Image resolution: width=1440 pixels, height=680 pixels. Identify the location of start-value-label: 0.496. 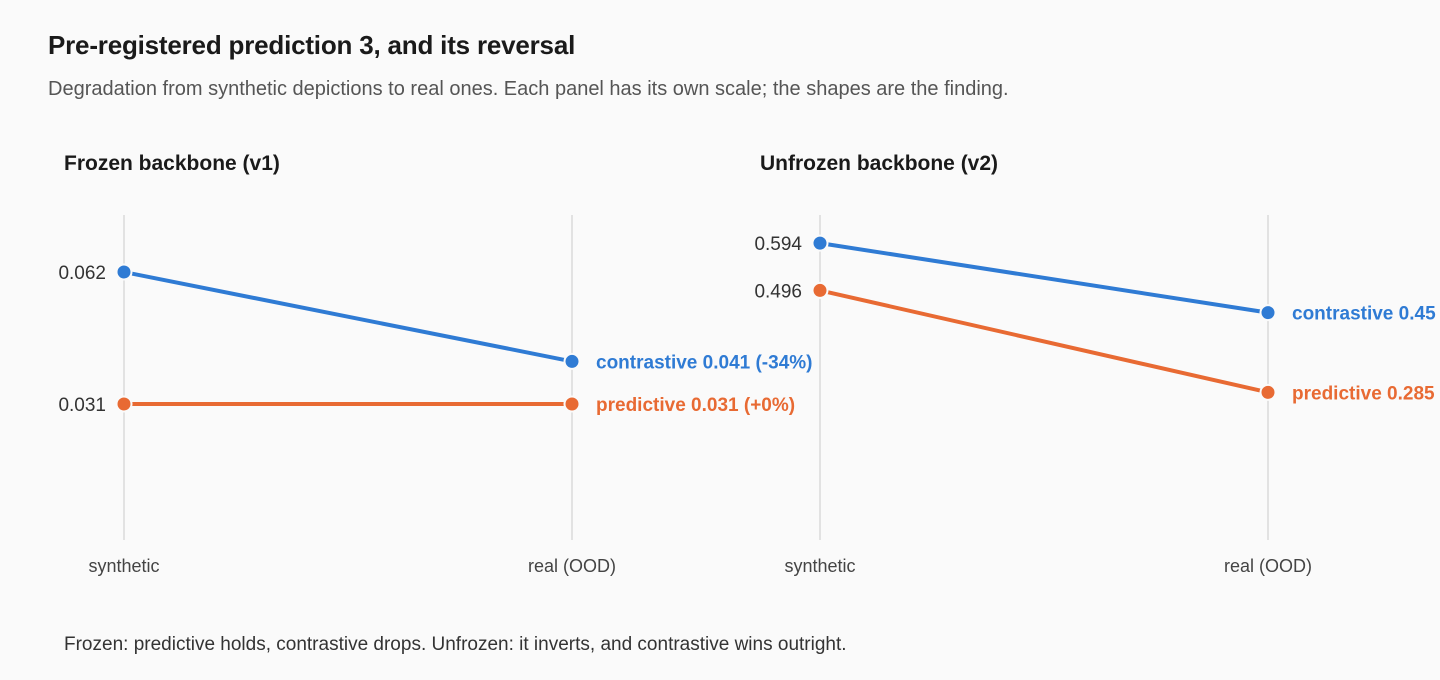
(778, 291).